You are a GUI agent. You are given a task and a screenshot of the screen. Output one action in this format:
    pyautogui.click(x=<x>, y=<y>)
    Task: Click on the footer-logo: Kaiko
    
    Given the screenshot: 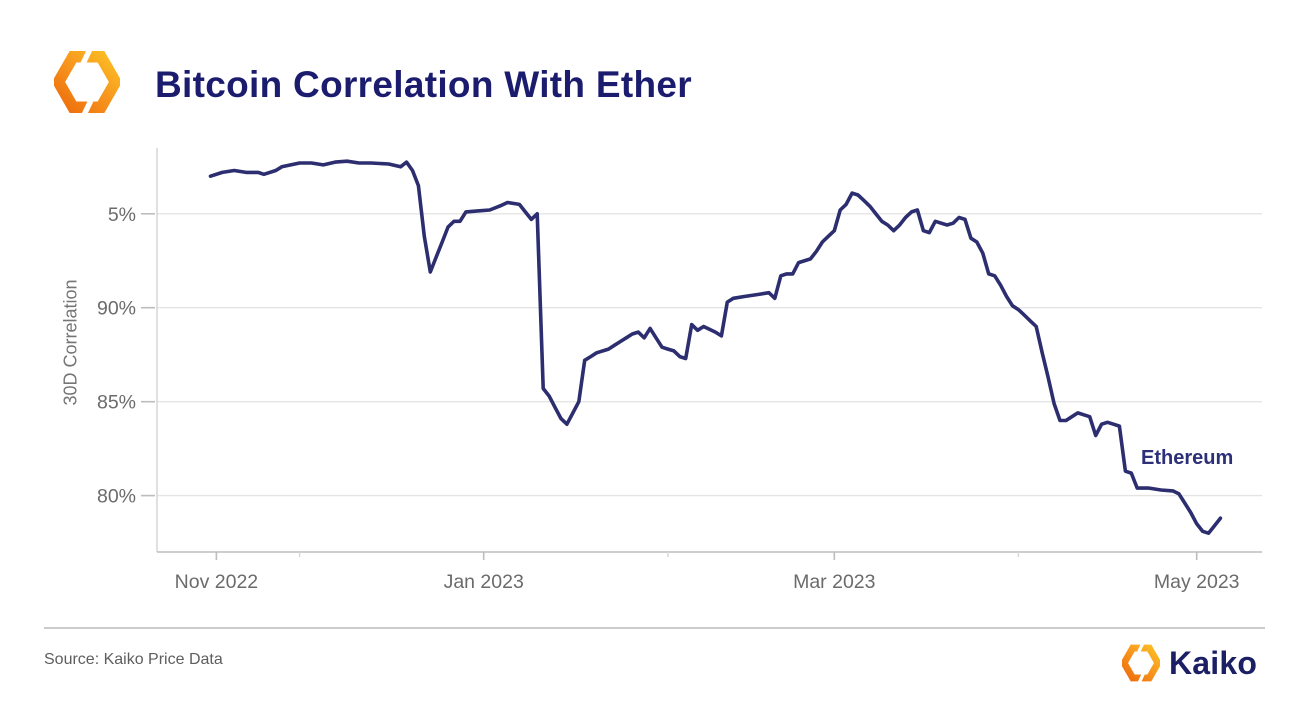 What is the action you would take?
    pyautogui.click(x=1189, y=663)
    